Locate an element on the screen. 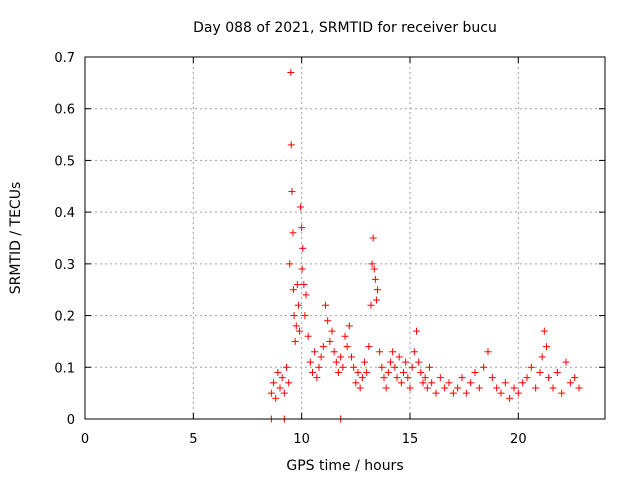 The height and width of the screenshot is (480, 640). y-tick-label: 0.4 is located at coordinates (64, 213).